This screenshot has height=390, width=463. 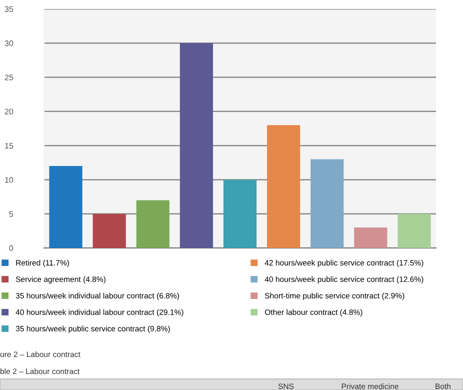 What do you see at coordinates (9, 9) in the screenshot?
I see `y-tick-label: 35` at bounding box center [9, 9].